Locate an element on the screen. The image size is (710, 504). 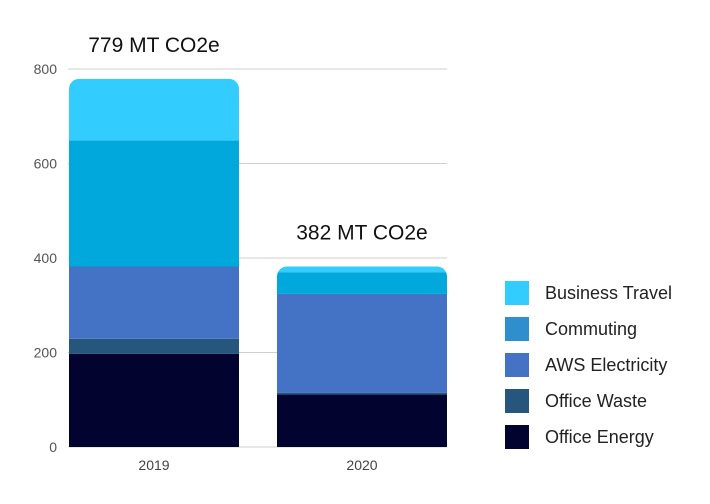
legend-label-office-energy: Office Energy is located at coordinates (599, 437).